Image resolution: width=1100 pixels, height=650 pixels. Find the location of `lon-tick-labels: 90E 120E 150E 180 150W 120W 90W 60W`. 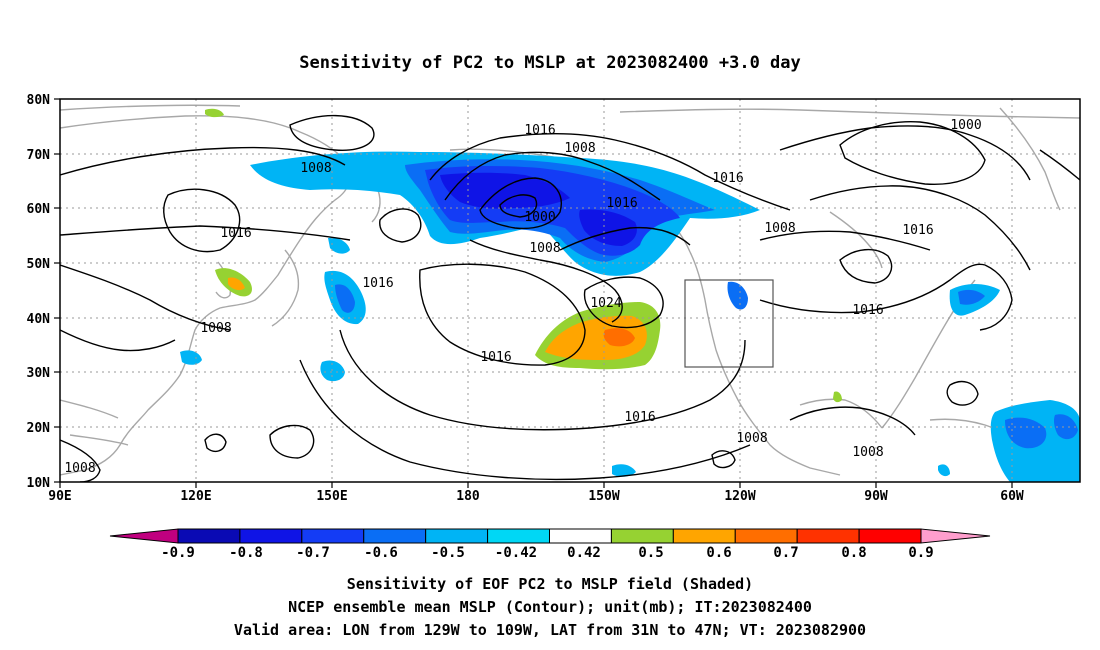

lon-tick-labels: 90E 120E 150E 180 150W 120W 90W 60W is located at coordinates (536, 496).